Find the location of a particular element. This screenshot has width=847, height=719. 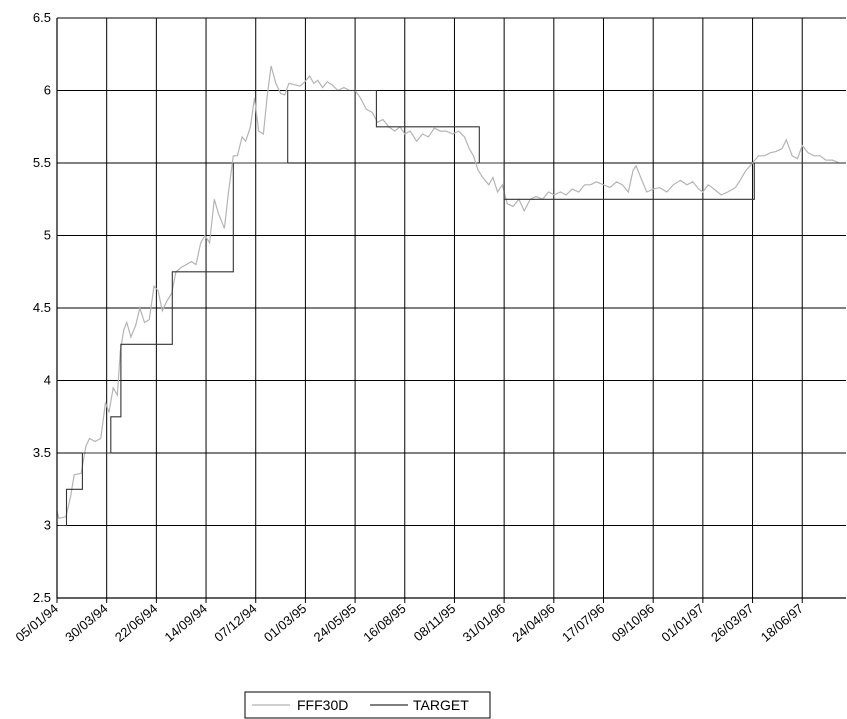

x-tick-label: 30/03/94 is located at coordinates (86, 623).